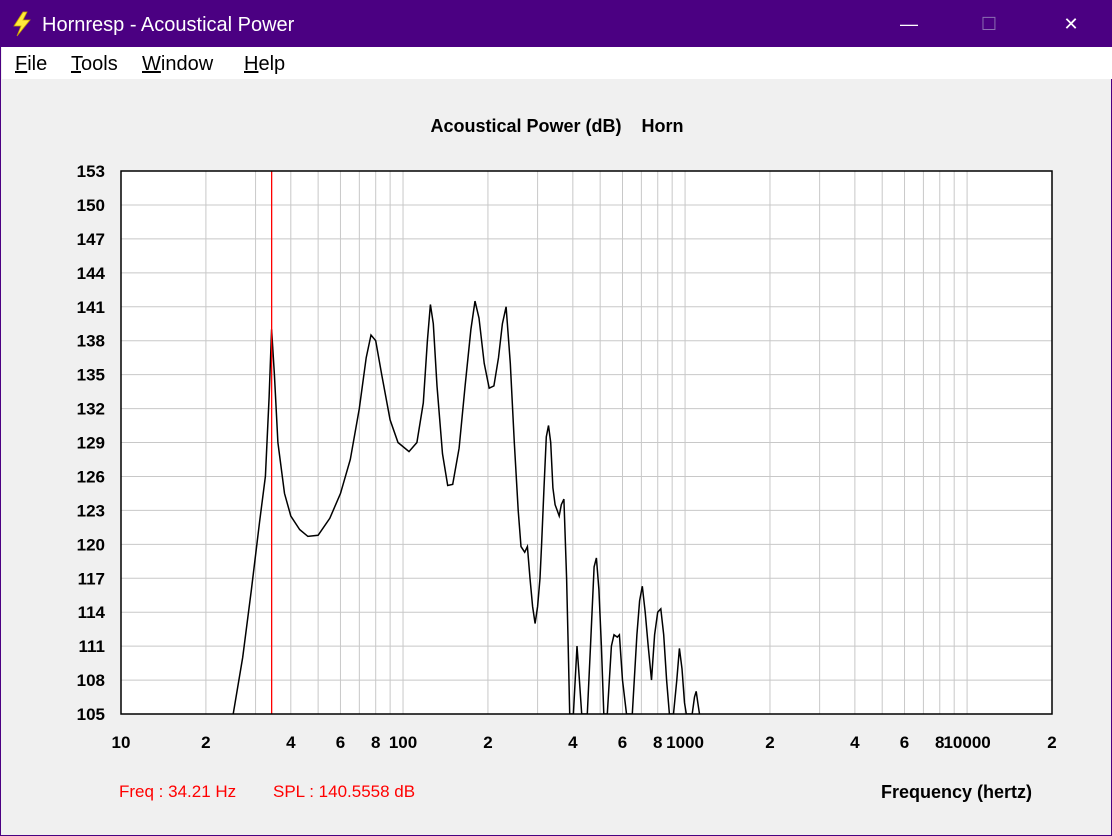 The height and width of the screenshot is (836, 1112). What do you see at coordinates (121, 742) in the screenshot?
I see `x-tick-label: 10` at bounding box center [121, 742].